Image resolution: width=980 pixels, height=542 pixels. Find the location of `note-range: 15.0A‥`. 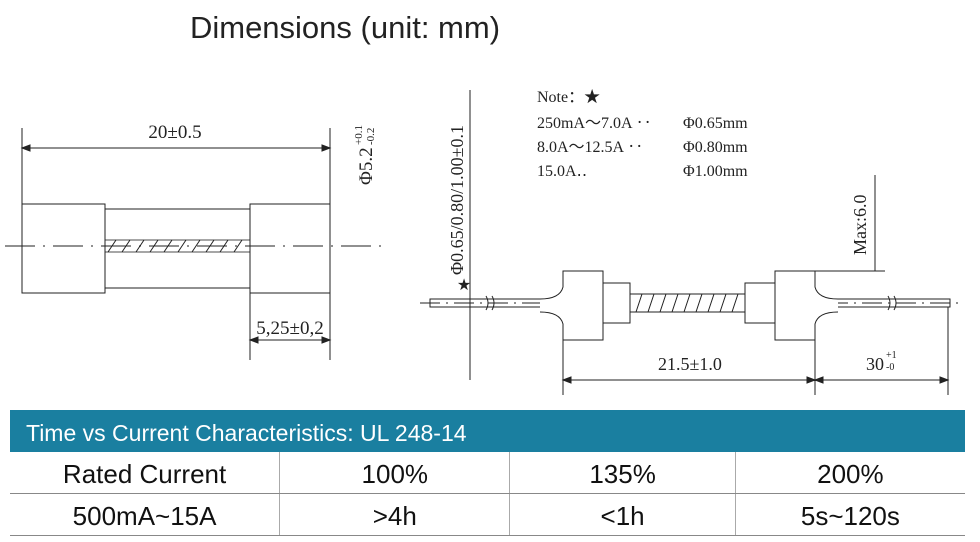

note-range: 15.0A‥ is located at coordinates (562, 171).